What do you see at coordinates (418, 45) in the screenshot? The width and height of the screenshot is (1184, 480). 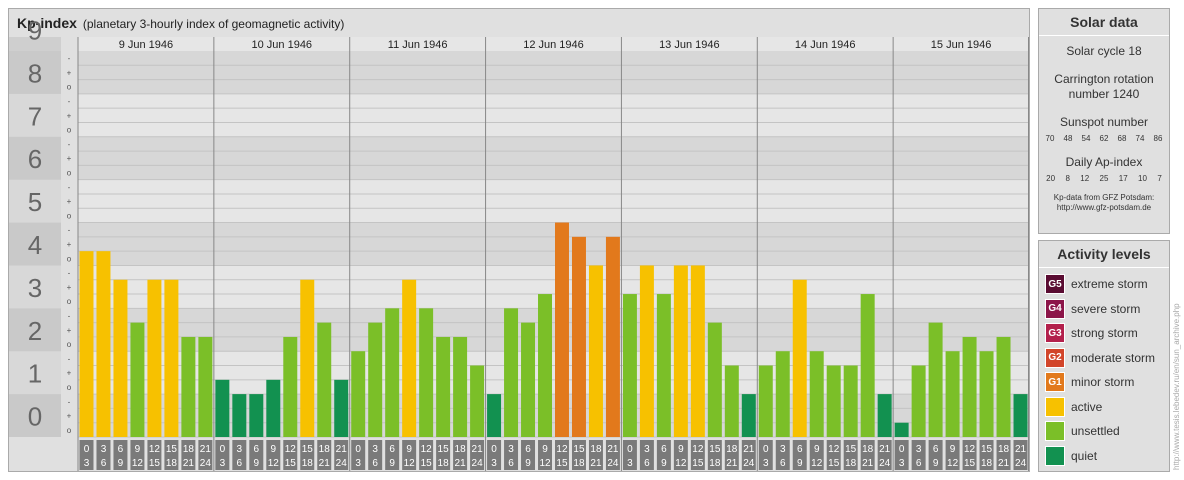 I see `day-label: 11 Jun 1946` at bounding box center [418, 45].